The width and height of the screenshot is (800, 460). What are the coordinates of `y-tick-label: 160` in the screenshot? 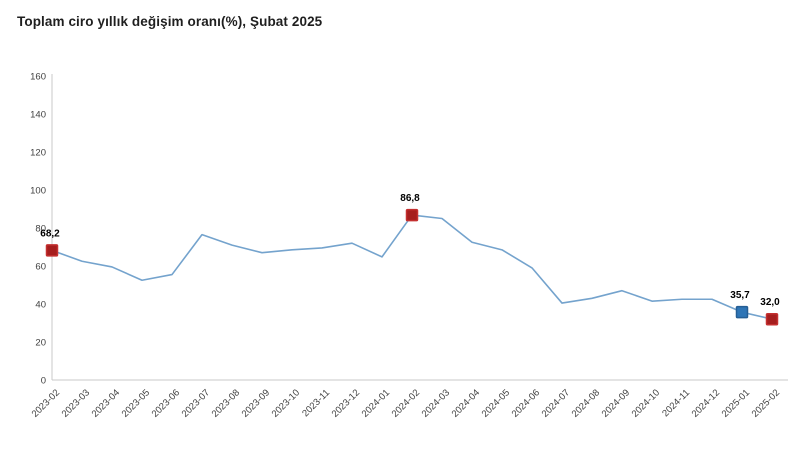 It's located at (38, 77).